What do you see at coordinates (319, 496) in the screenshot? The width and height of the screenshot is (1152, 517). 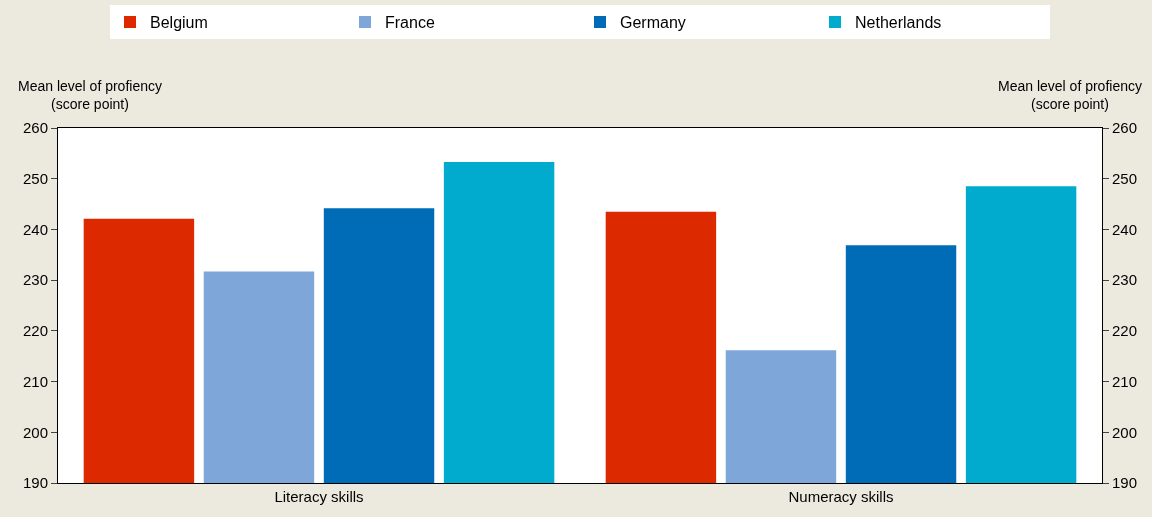 I see `x-tick-label: Literacy skills` at bounding box center [319, 496].